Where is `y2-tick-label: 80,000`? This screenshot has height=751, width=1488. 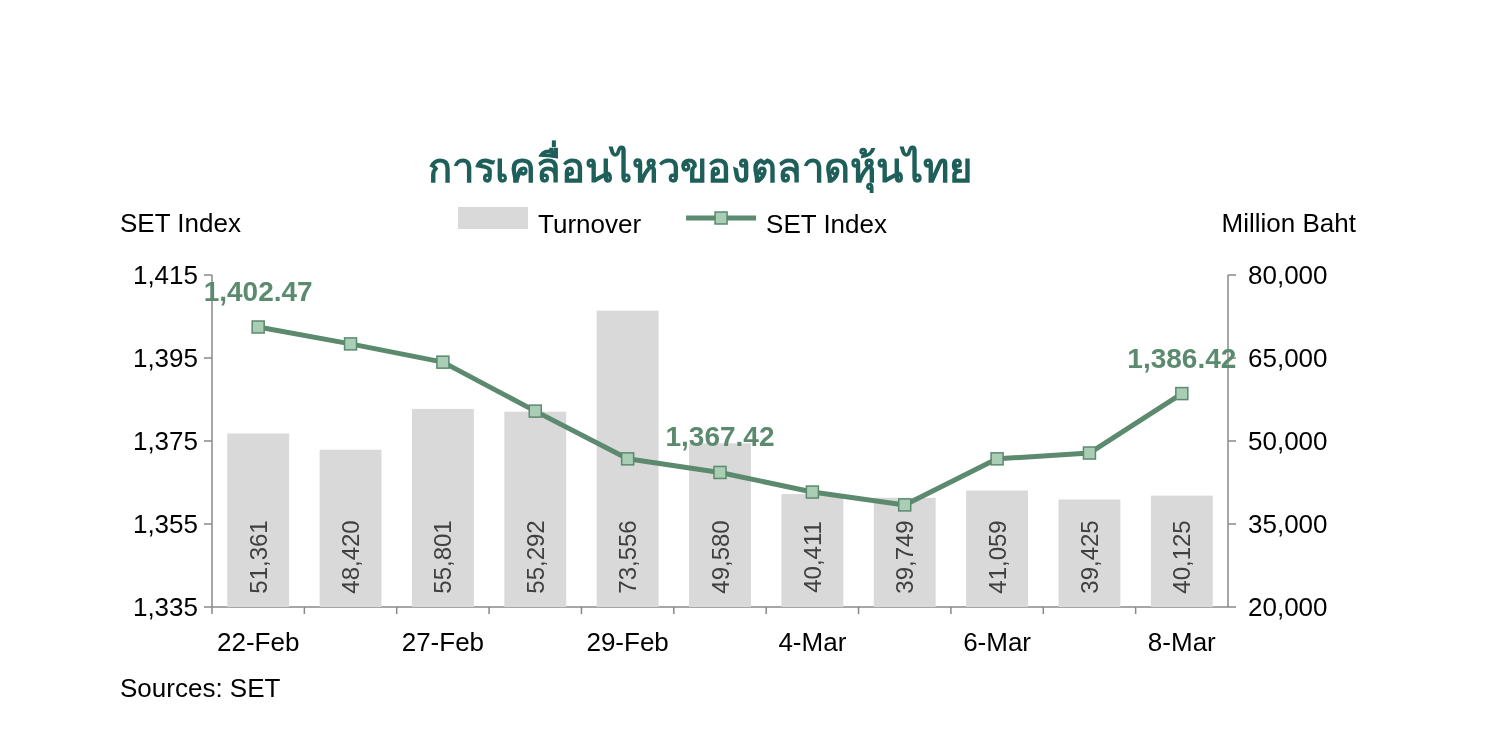 y2-tick-label: 80,000 is located at coordinates (1288, 275).